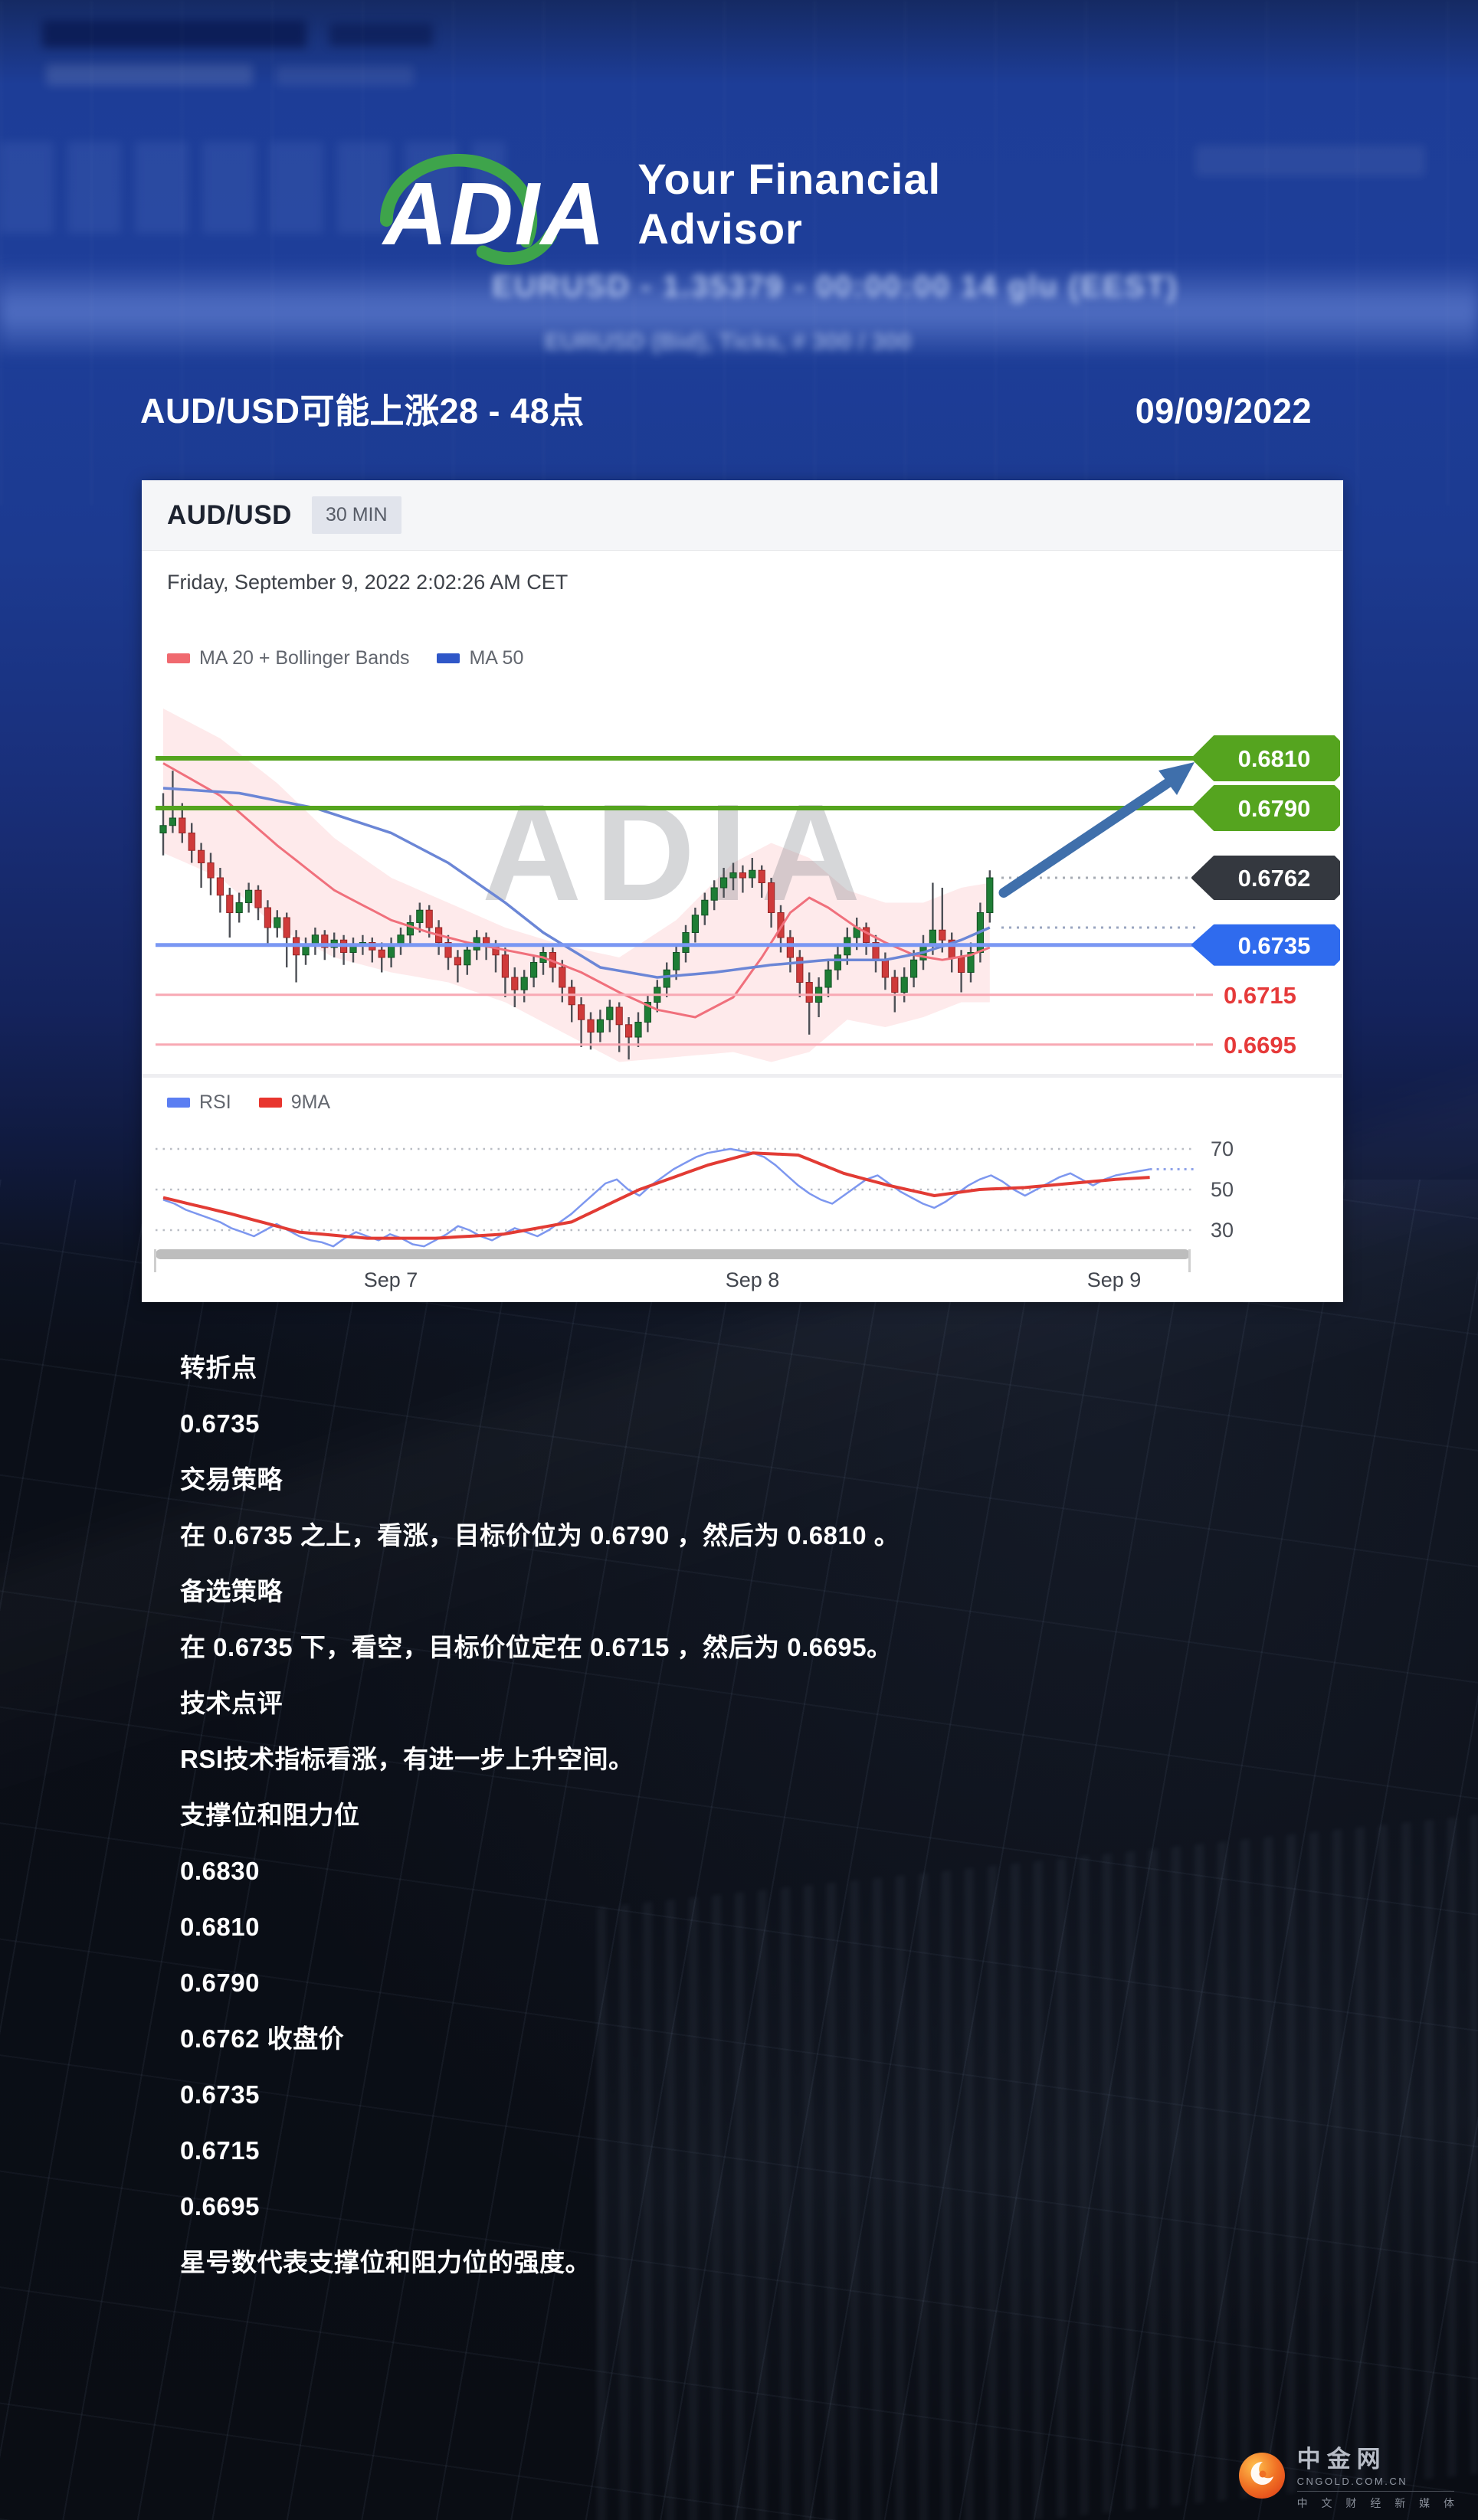 This screenshot has width=1478, height=2520. I want to click on adia-logo-icon: ADIA, so click(493, 209).